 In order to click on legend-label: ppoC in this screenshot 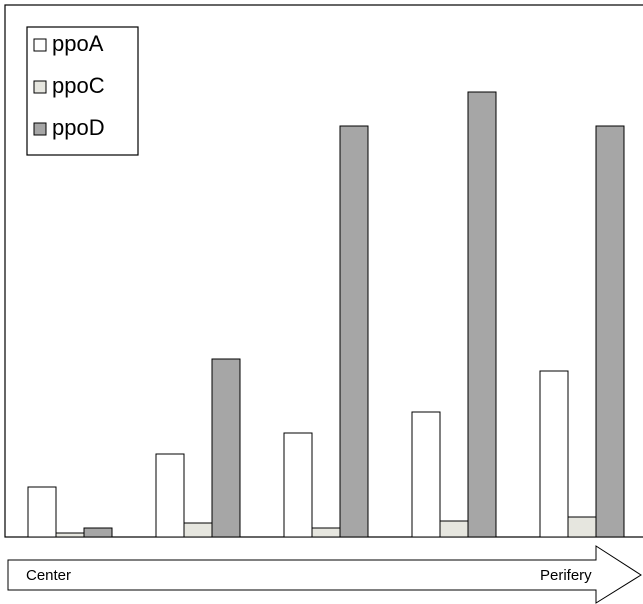, I will do `click(78, 85)`.